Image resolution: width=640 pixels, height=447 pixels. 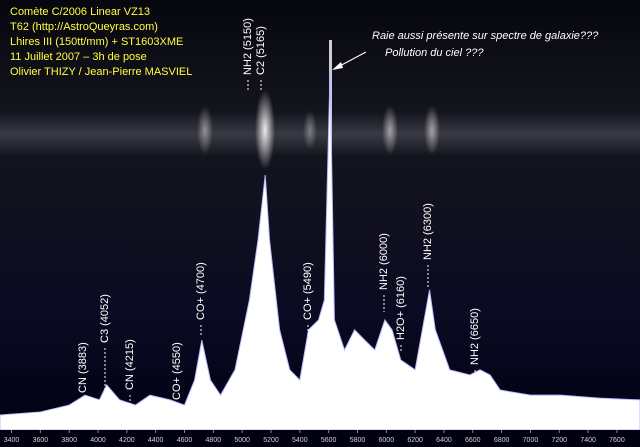 What do you see at coordinates (127, 440) in the screenshot?
I see `x-tick-label: 4200` at bounding box center [127, 440].